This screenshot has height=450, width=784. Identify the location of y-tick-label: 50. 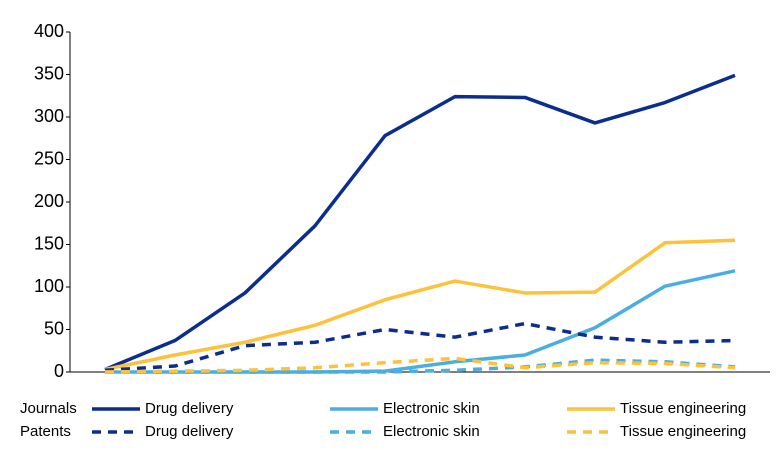
(54, 328).